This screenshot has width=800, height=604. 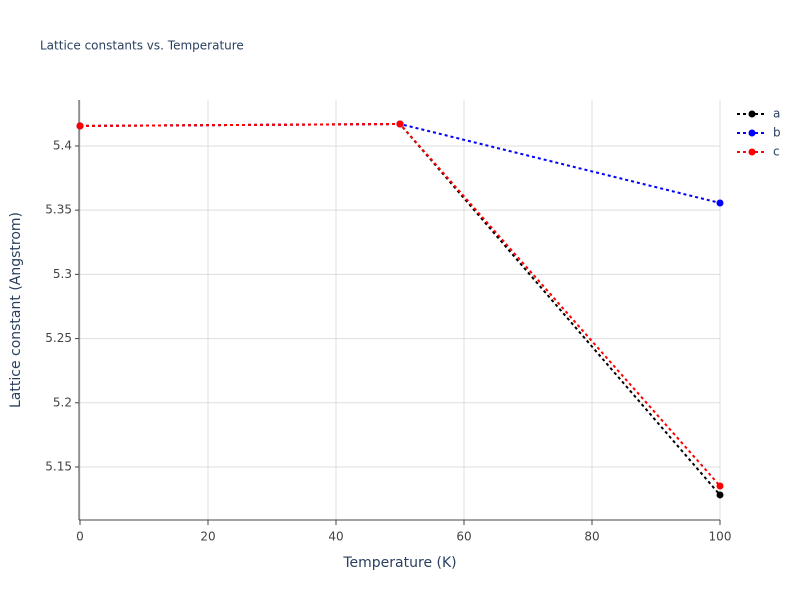 What do you see at coordinates (62, 402) in the screenshot?
I see `y-tick-label: 5.2` at bounding box center [62, 402].